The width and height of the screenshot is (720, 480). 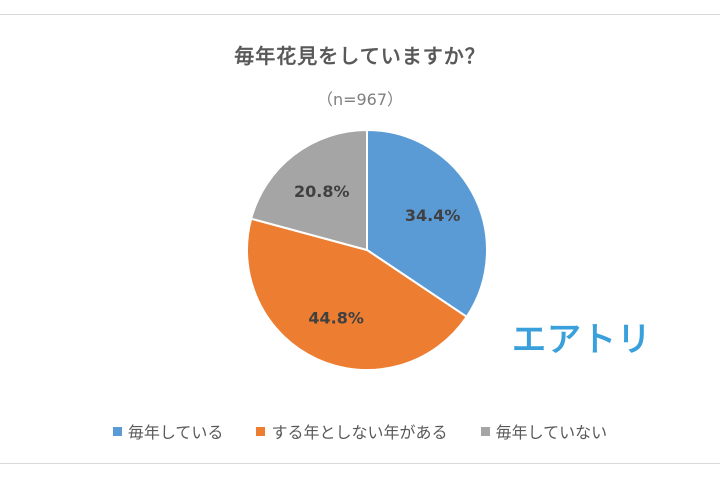 I want to click on legend-label-some-years: する年としない年がある, so click(x=359, y=432).